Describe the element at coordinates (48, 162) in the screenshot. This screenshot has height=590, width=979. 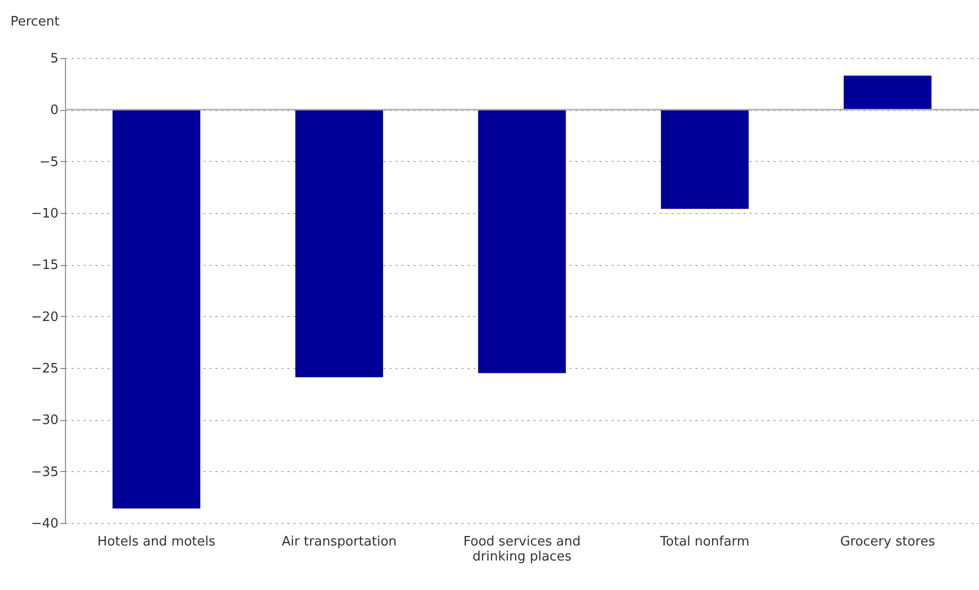
I see `y-tick-label: −5` at that location.